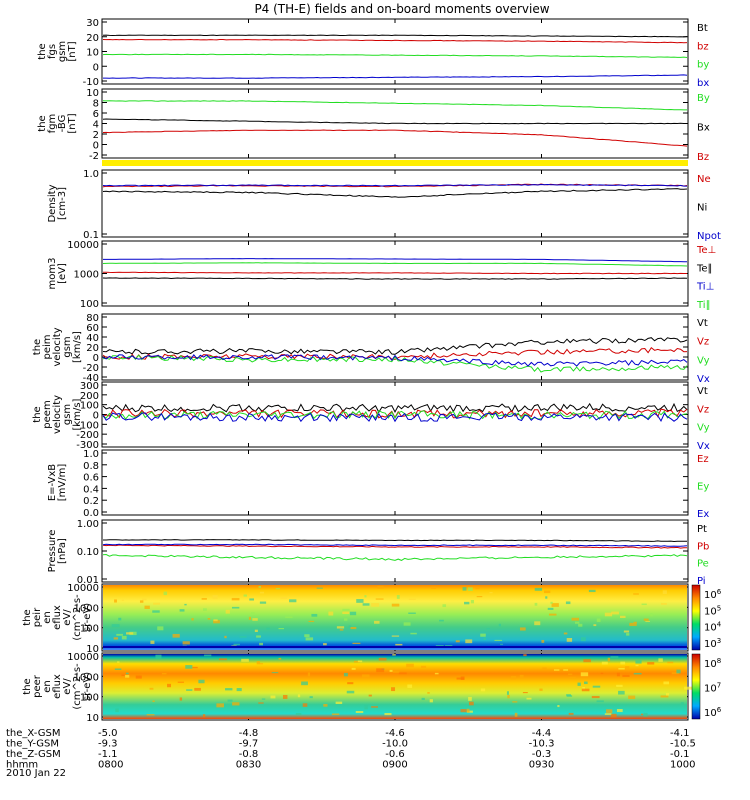 Image resolution: width=750 pixels, height=800 pixels. What do you see at coordinates (52, 274) in the screenshot?
I see `y-axis-label: mom3` at bounding box center [52, 274].